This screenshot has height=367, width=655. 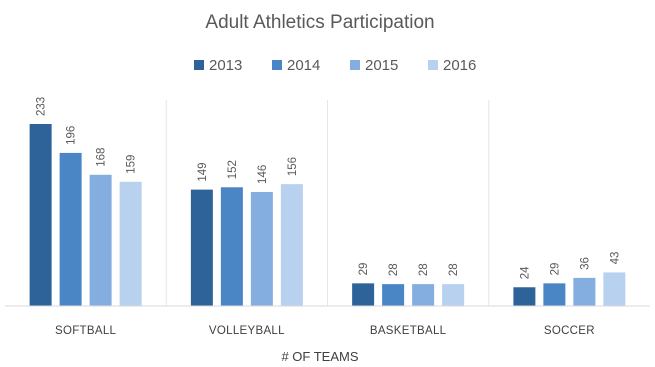 What do you see at coordinates (100, 240) in the screenshot?
I see `bar-softball-2015` at bounding box center [100, 240].